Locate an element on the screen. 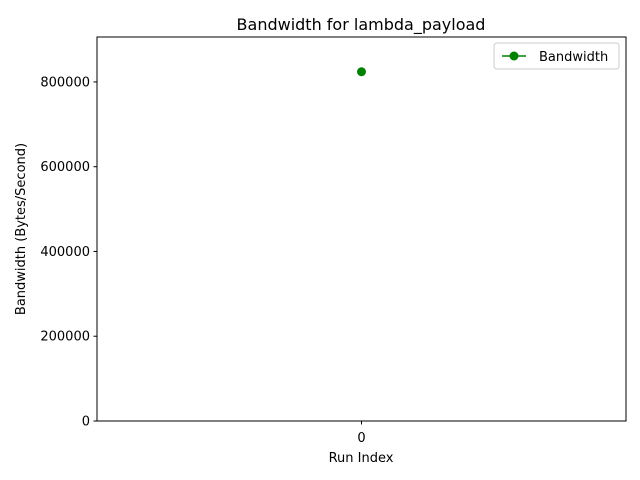 This screenshot has height=480, width=640. legend: Bandwidth is located at coordinates (556, 56).